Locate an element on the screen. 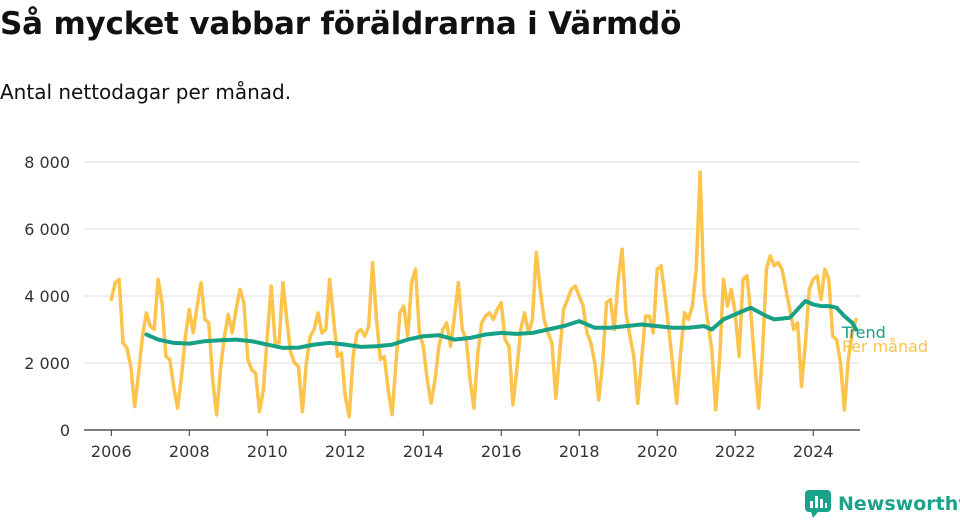 The height and width of the screenshot is (520, 960). newsworthy-brand: Newsworthy is located at coordinates (882, 504).